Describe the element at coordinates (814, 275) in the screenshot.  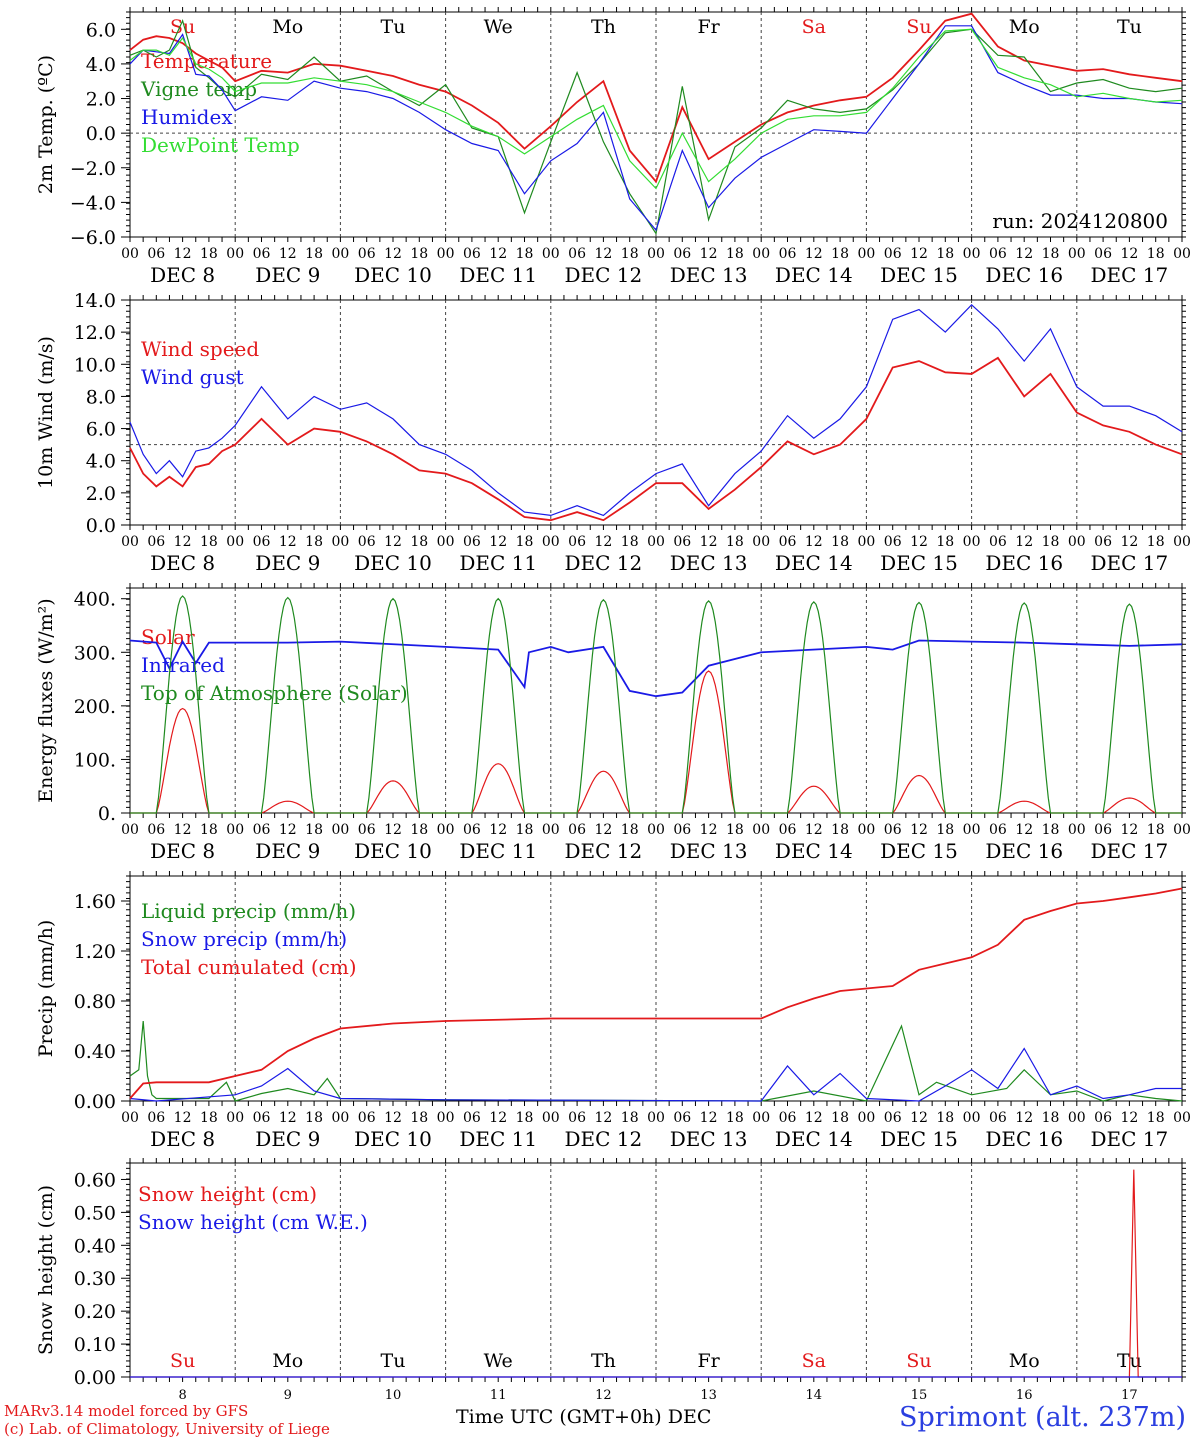
I see `date-label: DEC 14` at that location.